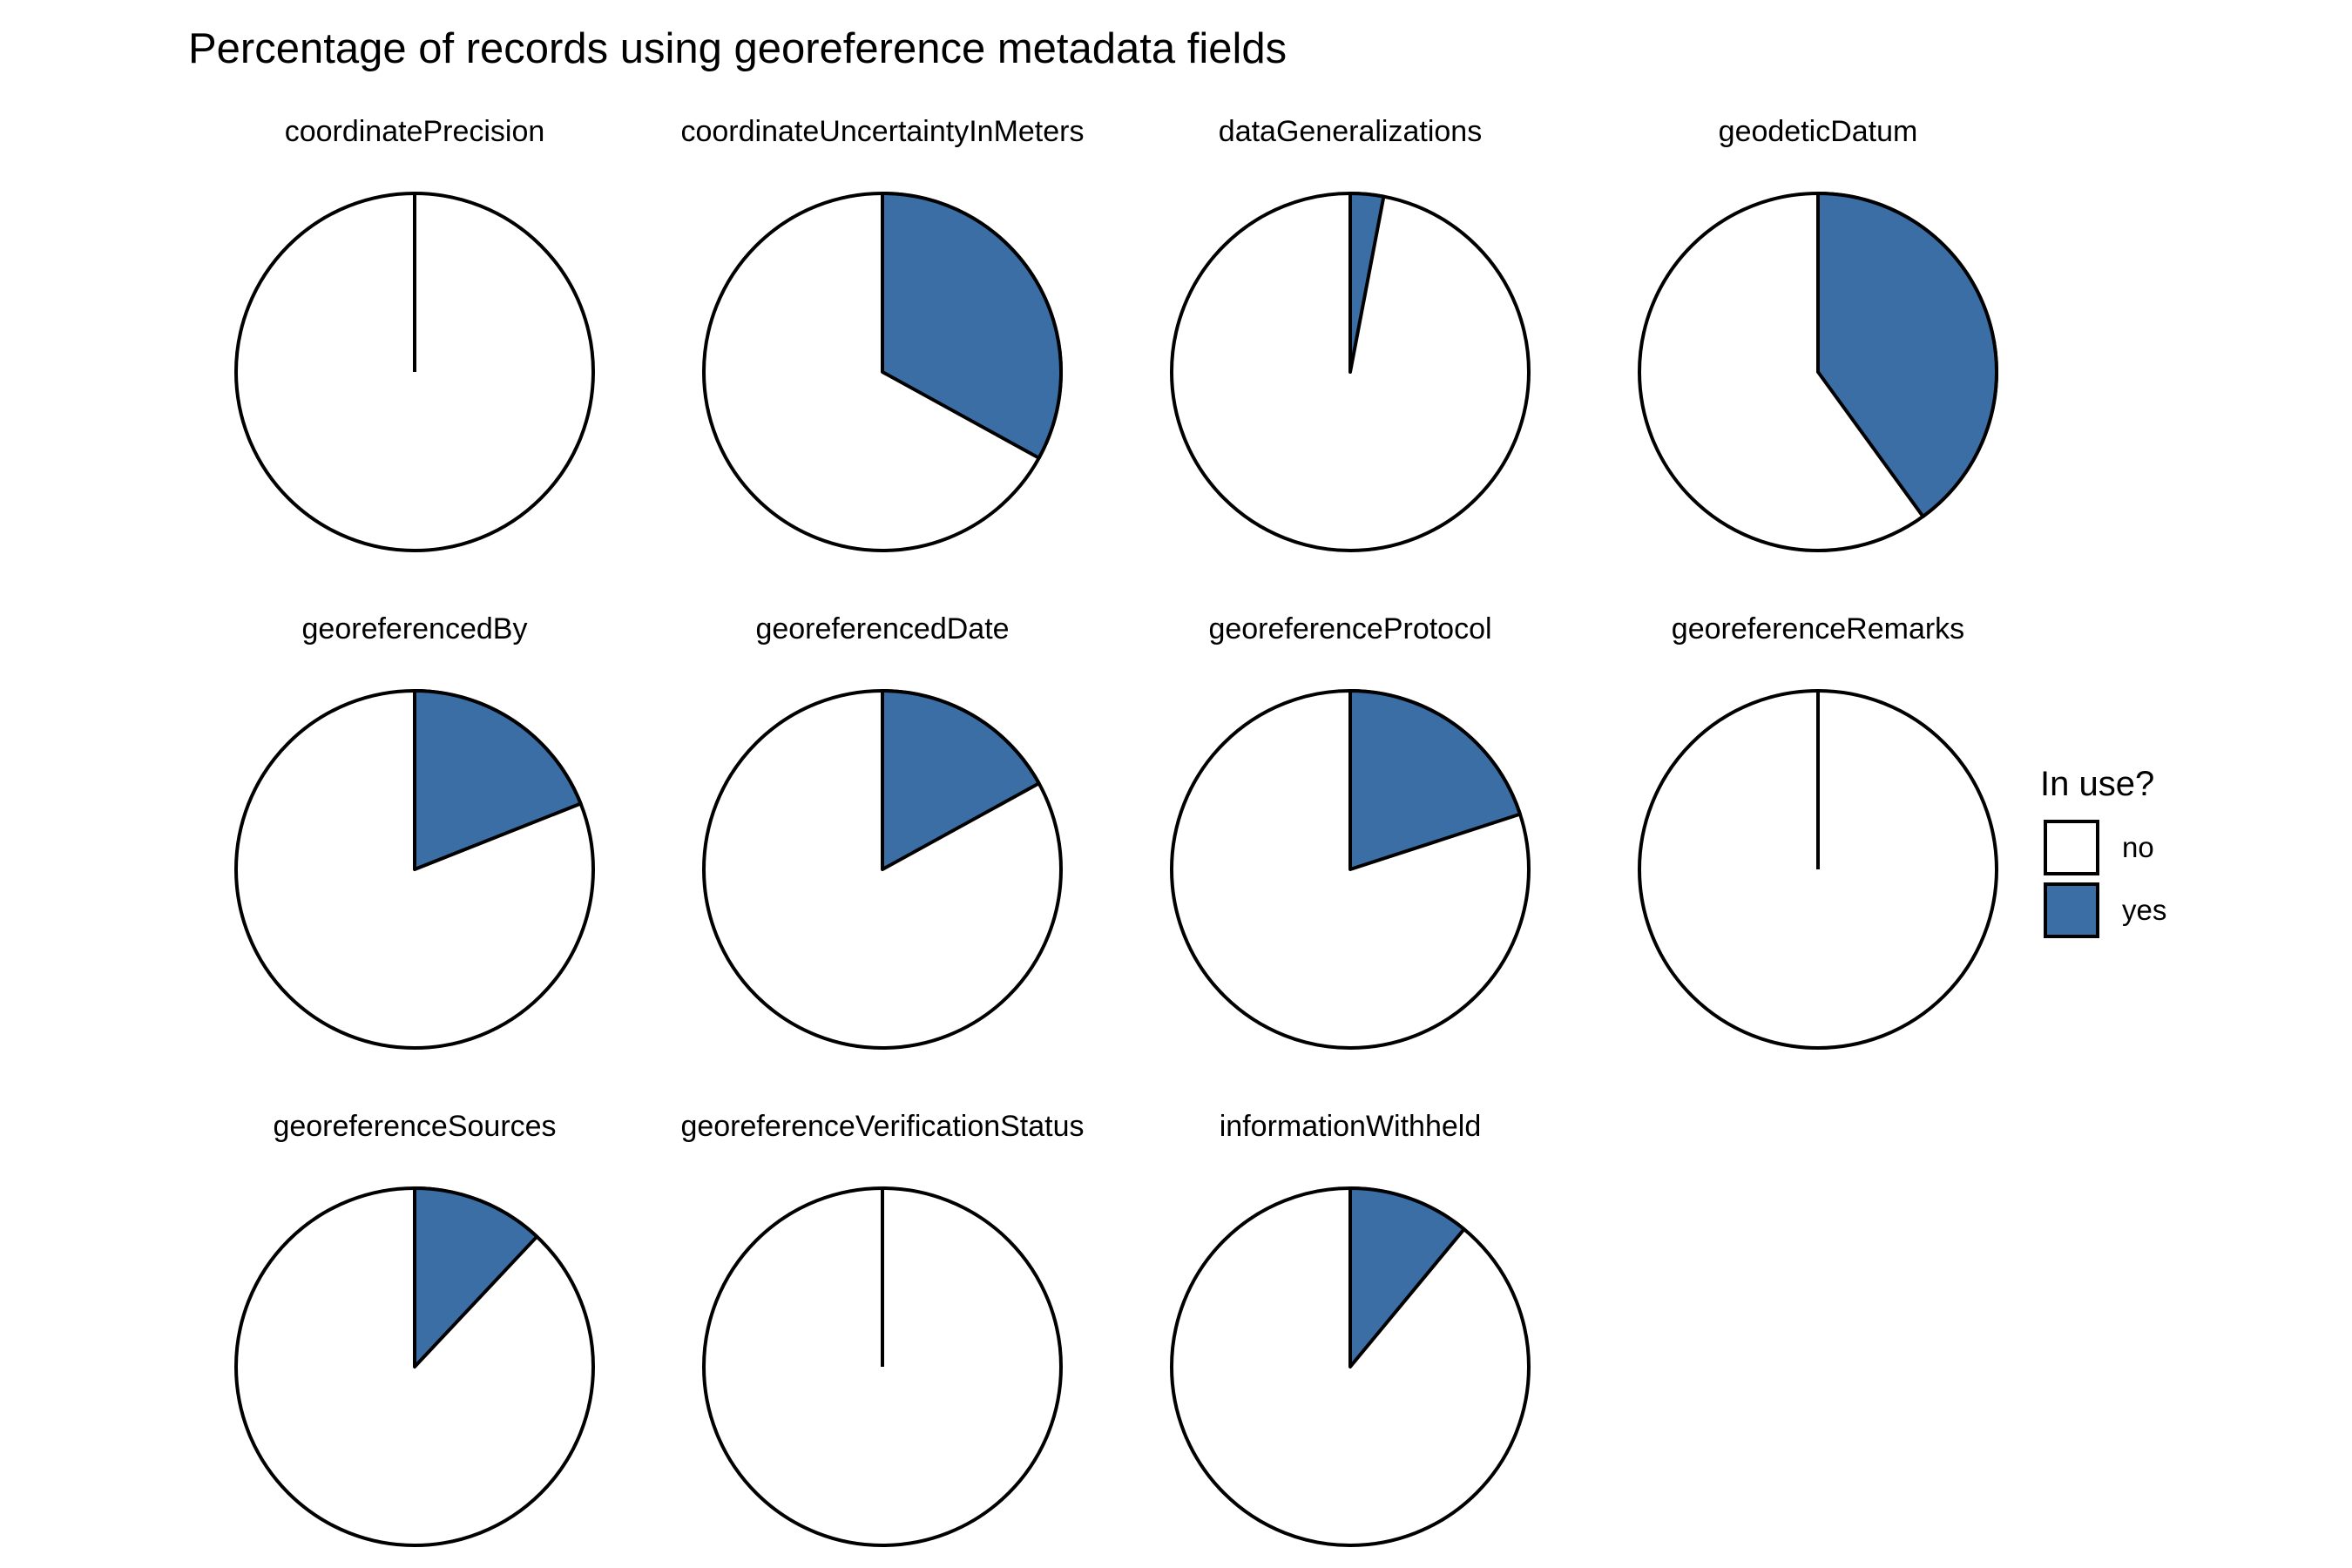  What do you see at coordinates (1350, 131) in the screenshot?
I see `panel-label-data-generalizations: dataGeneralizations` at bounding box center [1350, 131].